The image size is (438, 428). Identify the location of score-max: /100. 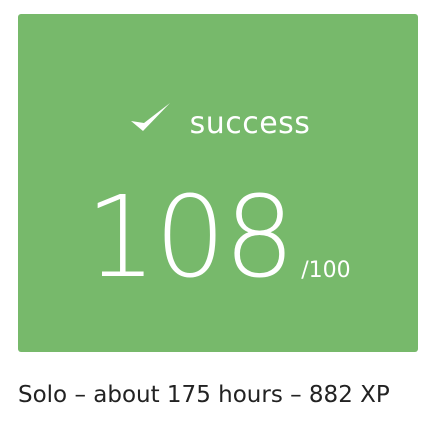
(326, 270).